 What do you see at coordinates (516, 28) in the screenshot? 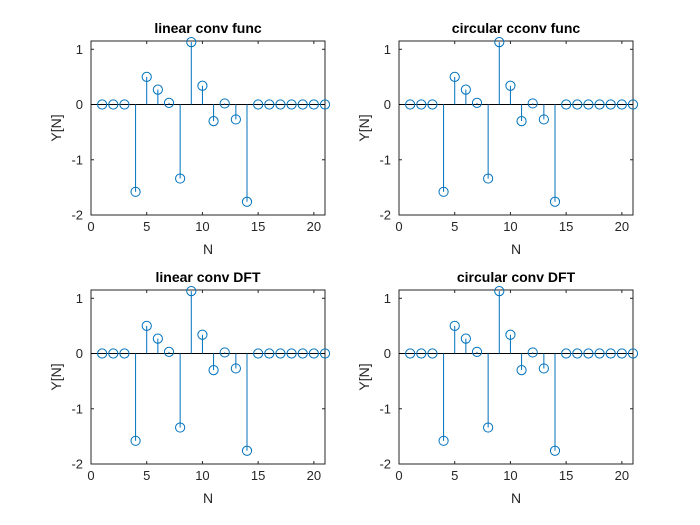
I see `subplot-title: circular cconv func` at bounding box center [516, 28].